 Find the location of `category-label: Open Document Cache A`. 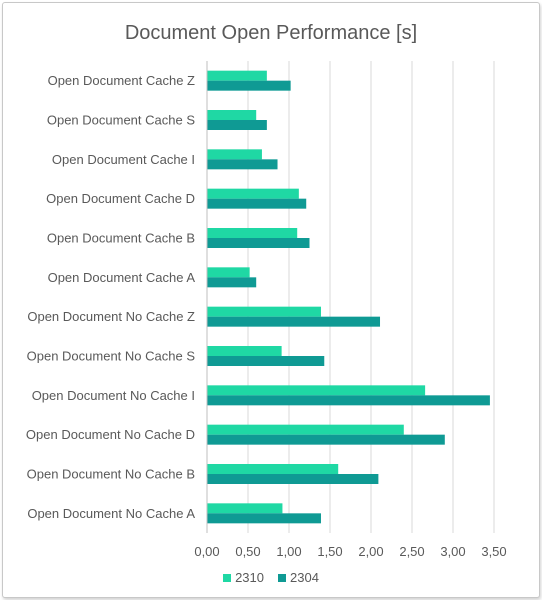

category-label: Open Document Cache A is located at coordinates (122, 277).